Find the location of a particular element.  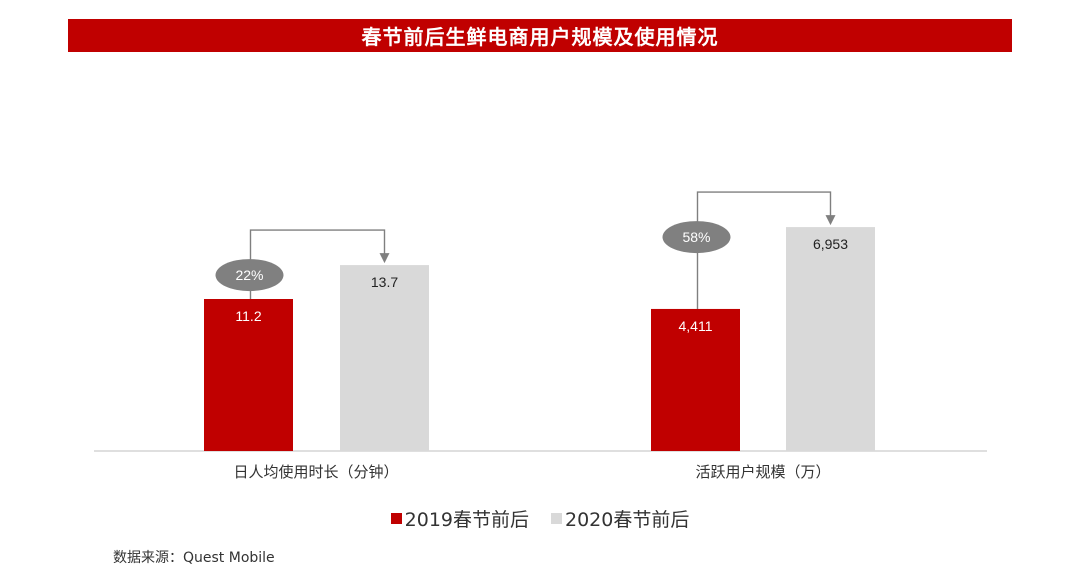

legend-item-2020: 2020春节前后 is located at coordinates (620, 518).